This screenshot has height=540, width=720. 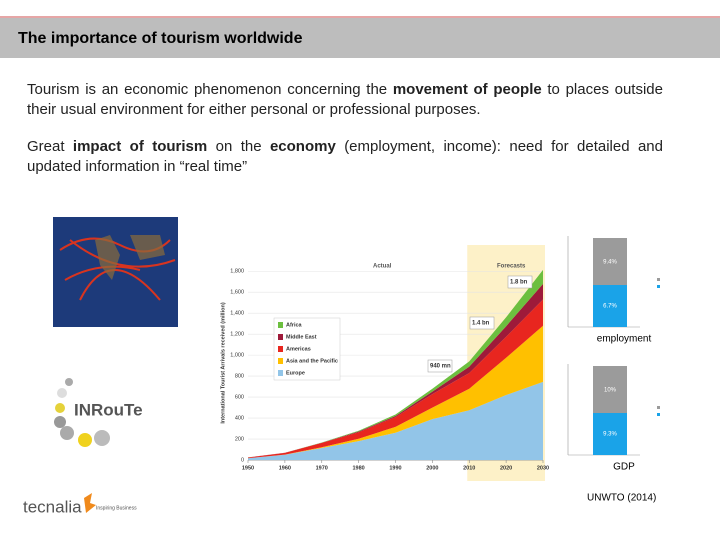 I want to click on x-tick-label: 1980, so click(x=359, y=468).